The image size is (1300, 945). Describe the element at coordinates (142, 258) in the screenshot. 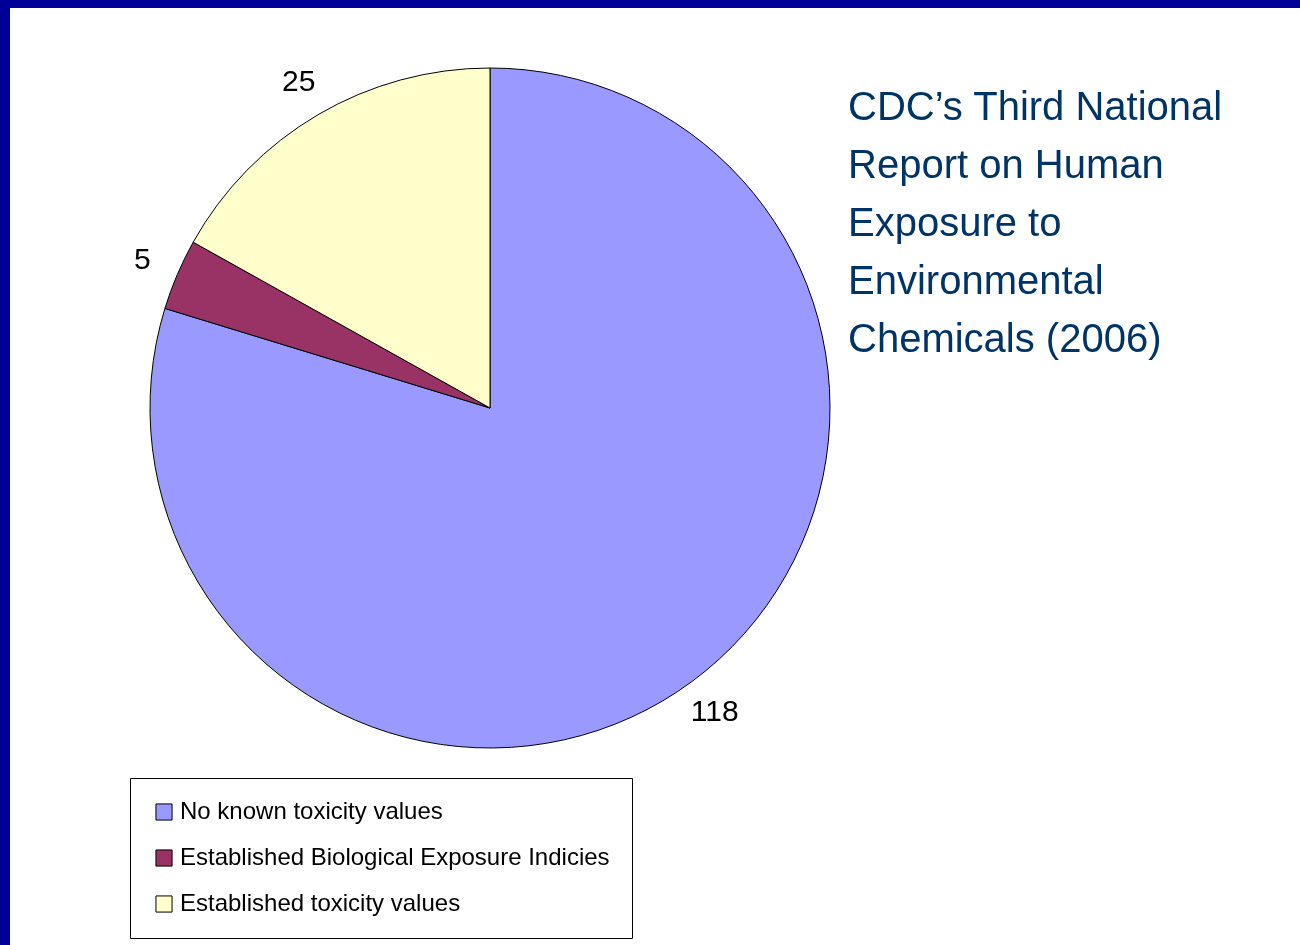

I see `data-label: 5` at that location.